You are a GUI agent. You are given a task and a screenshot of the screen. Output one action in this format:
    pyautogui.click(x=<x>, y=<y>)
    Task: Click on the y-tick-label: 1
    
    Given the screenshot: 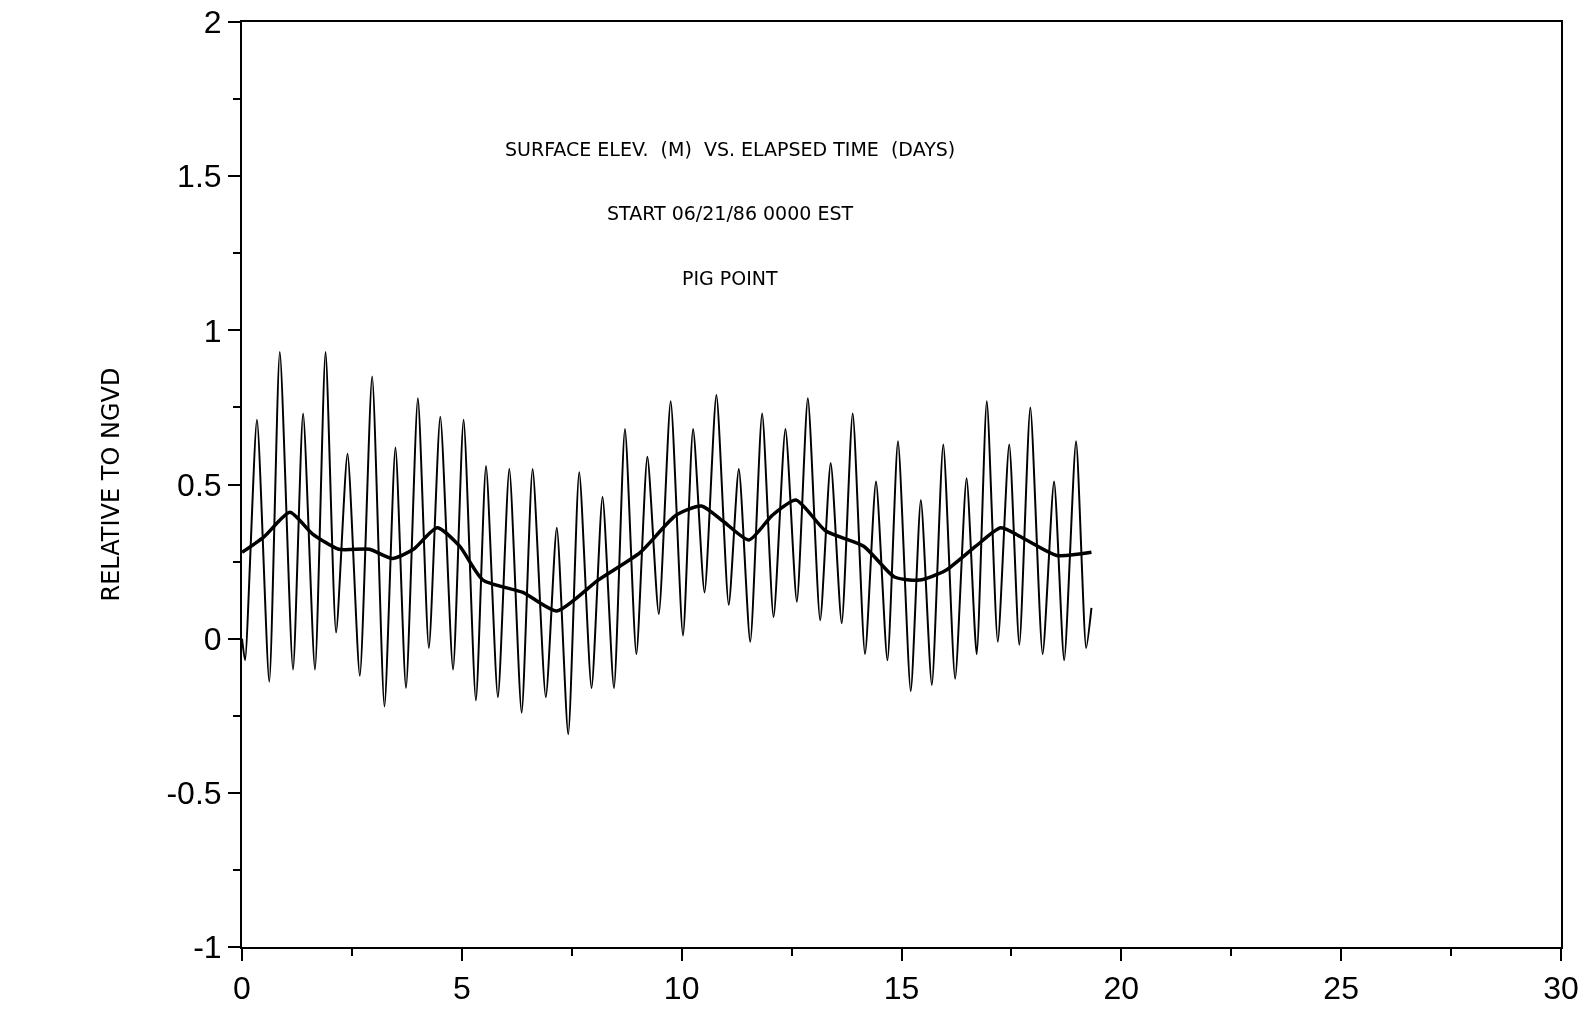 What is the action you would take?
    pyautogui.click(x=212, y=330)
    